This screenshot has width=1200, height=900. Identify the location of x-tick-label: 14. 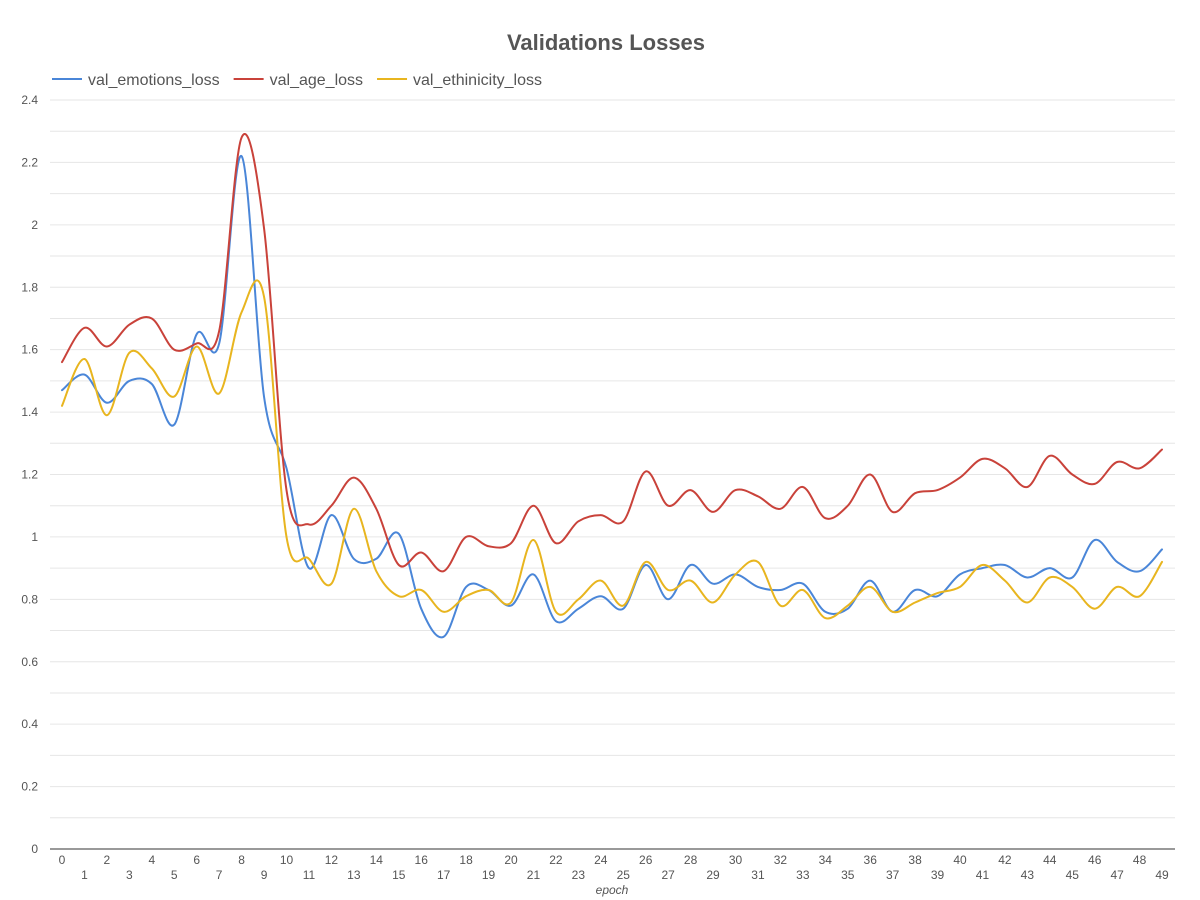
(377, 860).